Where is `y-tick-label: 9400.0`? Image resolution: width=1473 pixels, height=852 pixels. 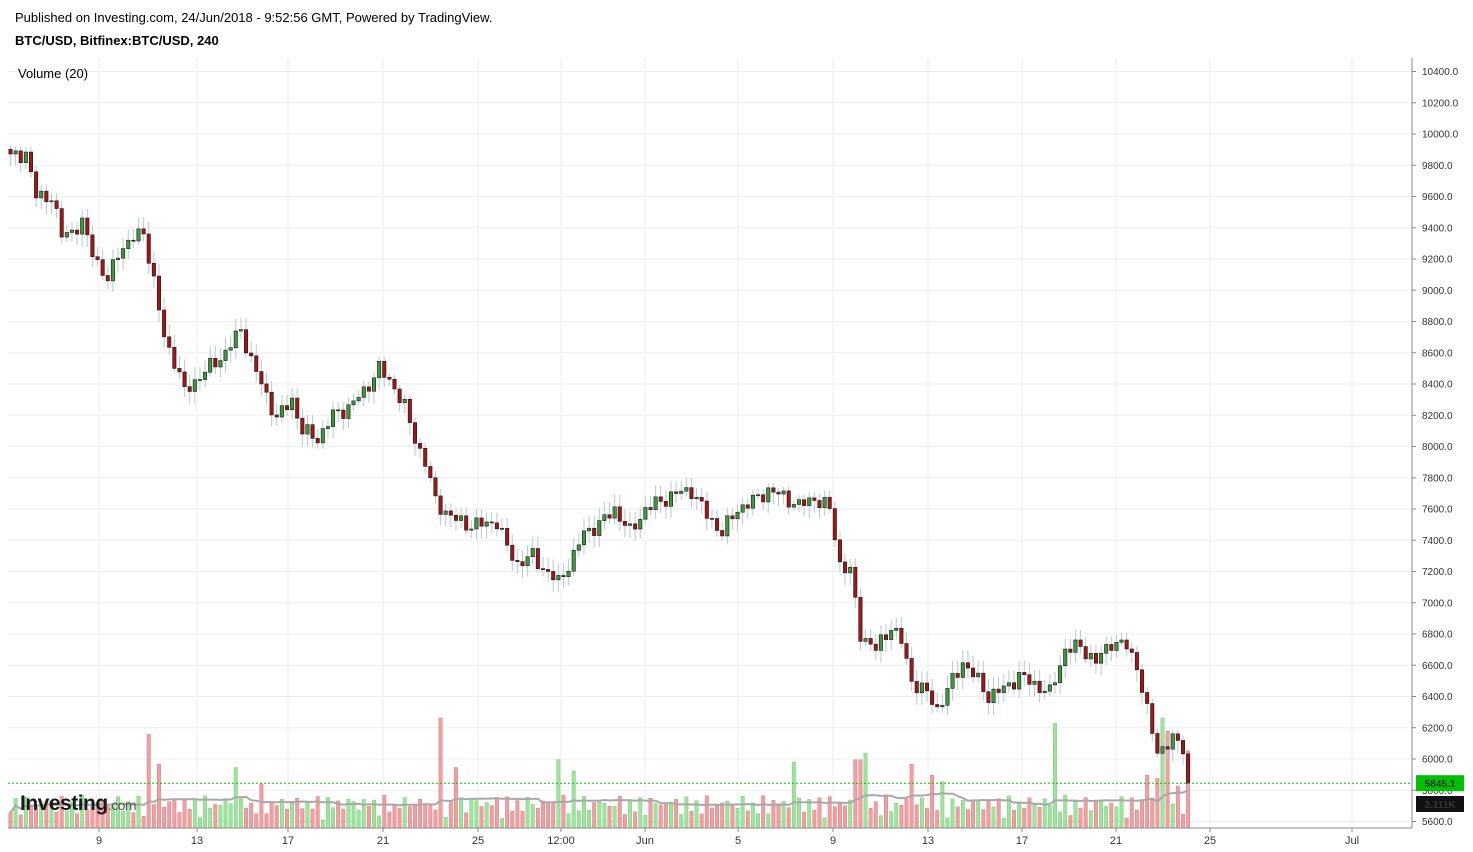
y-tick-label: 9400.0 is located at coordinates (1437, 228).